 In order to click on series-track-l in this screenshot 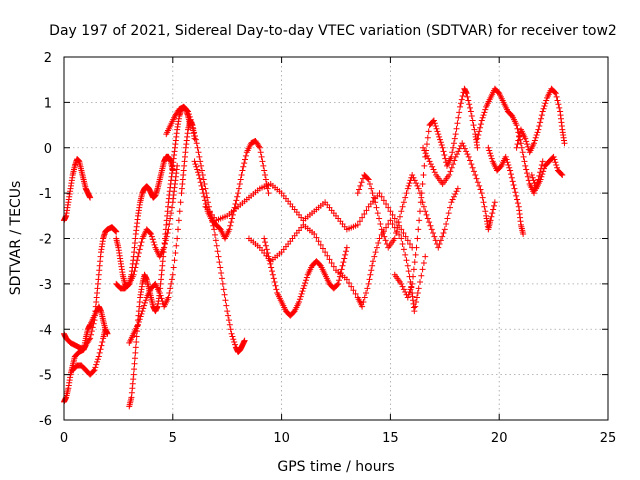, I will do `click(305, 277)`.